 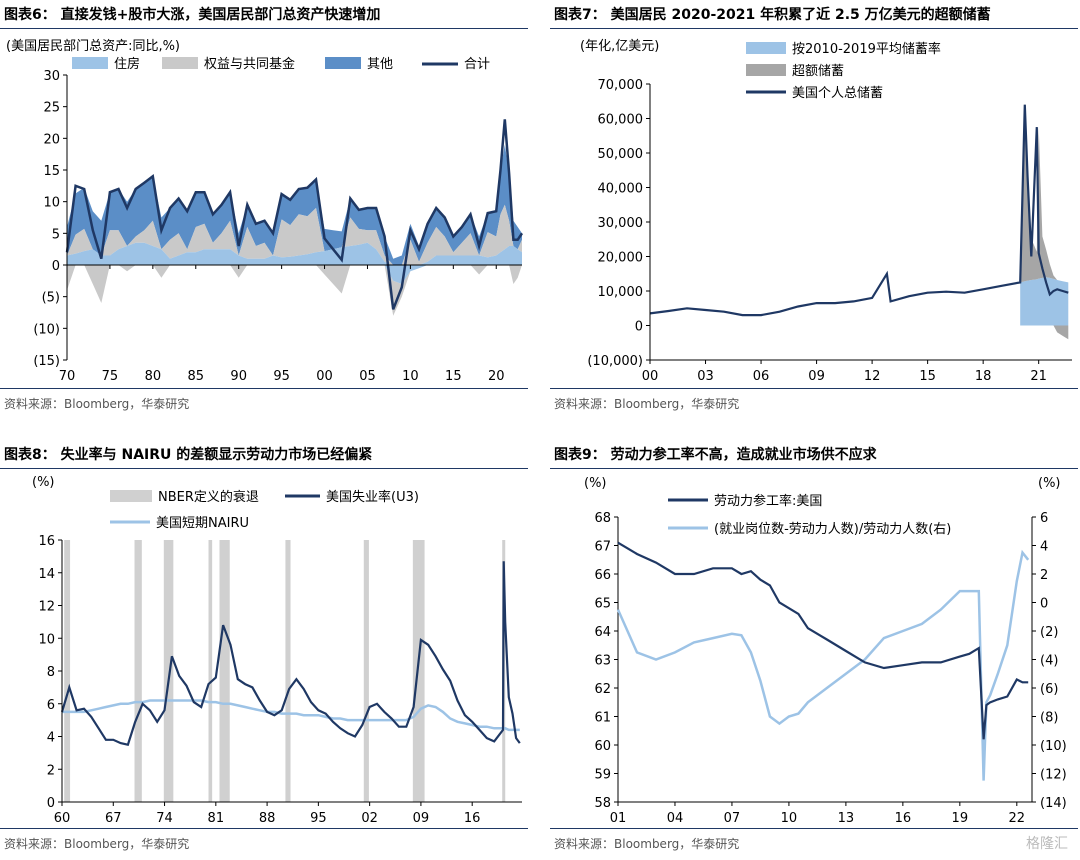 I want to click on y-tick-label: 30, so click(x=51, y=76).